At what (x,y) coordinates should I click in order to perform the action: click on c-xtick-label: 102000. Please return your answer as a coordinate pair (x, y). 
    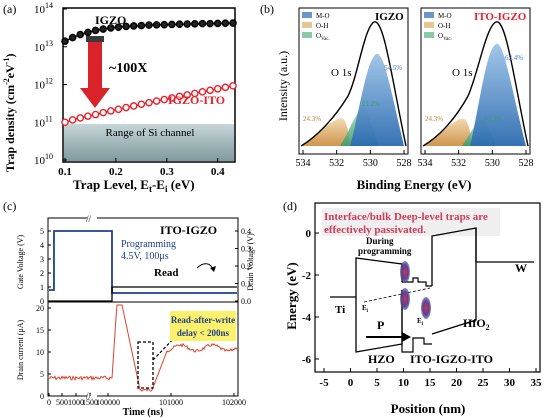
    Looking at the image, I should click on (234, 402).